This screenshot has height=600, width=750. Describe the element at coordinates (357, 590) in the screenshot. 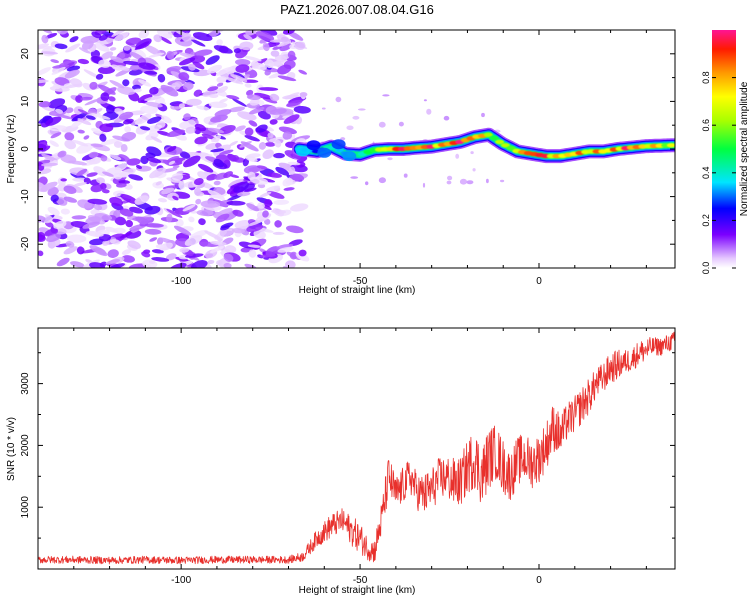

I see `snr-x-axis-label: Height of straight line (km)` at that location.